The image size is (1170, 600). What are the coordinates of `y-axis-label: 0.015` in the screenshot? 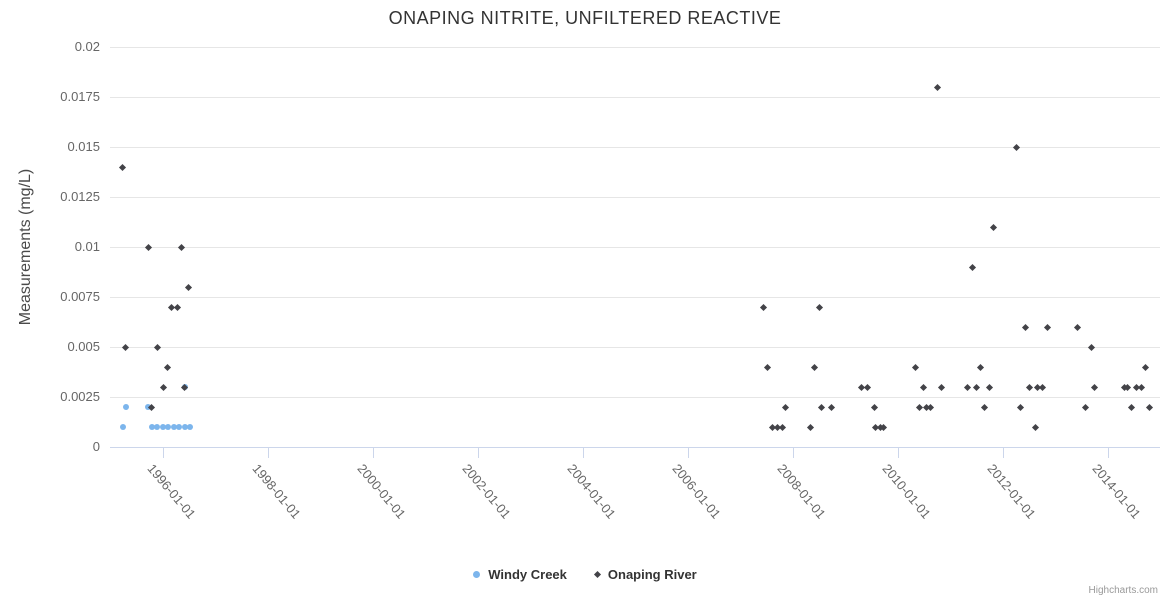 It's located at (83, 146).